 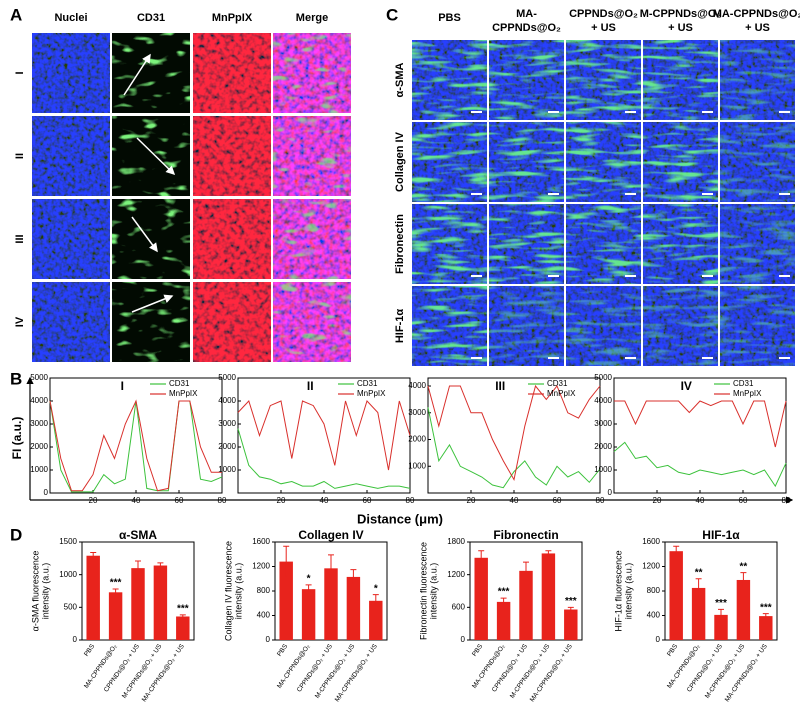 What do you see at coordinates (228, 591) in the screenshot?
I see `y-axis-label: Collagen IV fluorescence` at bounding box center [228, 591].